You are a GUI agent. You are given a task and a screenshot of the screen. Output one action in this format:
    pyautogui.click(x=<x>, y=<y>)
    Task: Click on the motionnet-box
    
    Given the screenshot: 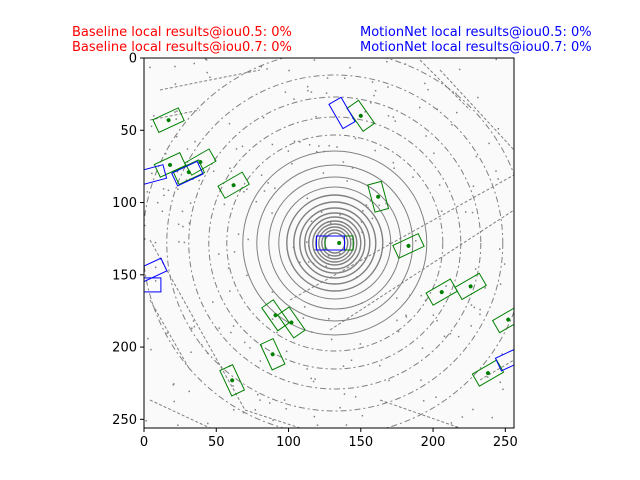 What is the action you would take?
    pyautogui.click(x=156, y=270)
    